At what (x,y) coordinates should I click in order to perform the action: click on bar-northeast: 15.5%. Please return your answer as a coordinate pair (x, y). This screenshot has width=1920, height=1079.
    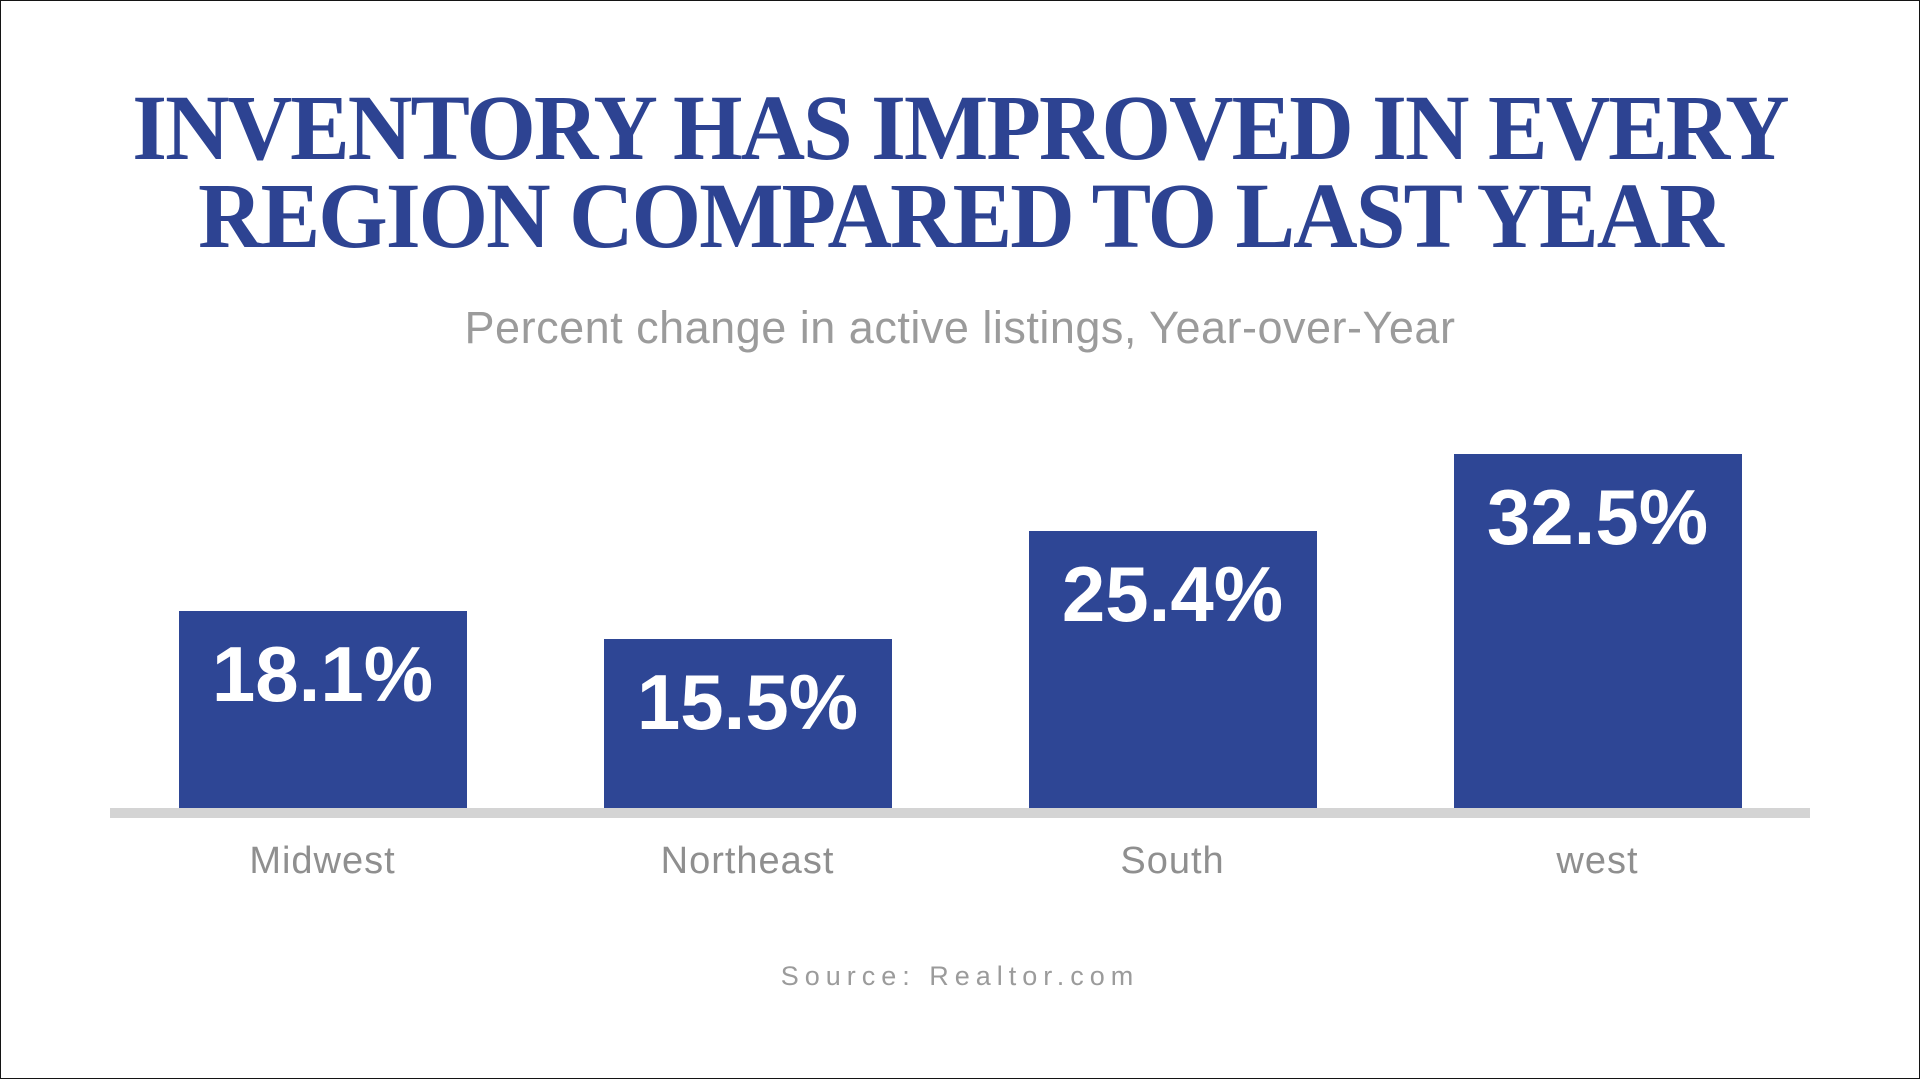
    Looking at the image, I should click on (747, 723).